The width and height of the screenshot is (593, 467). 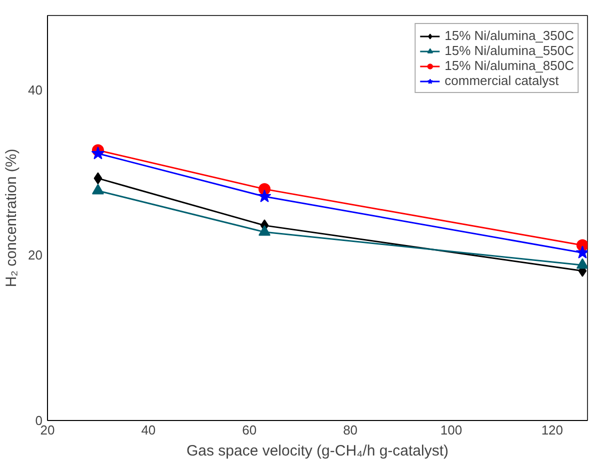 I want to click on y-tick-label: 20, so click(x=35, y=255).